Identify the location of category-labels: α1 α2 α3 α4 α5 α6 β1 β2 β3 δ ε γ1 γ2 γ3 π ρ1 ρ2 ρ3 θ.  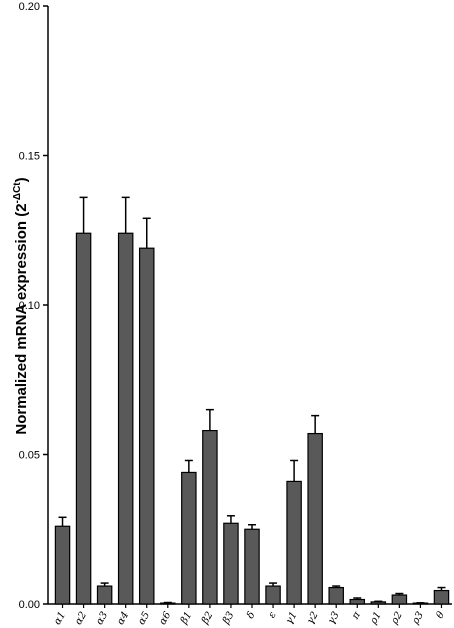
(249, 618).